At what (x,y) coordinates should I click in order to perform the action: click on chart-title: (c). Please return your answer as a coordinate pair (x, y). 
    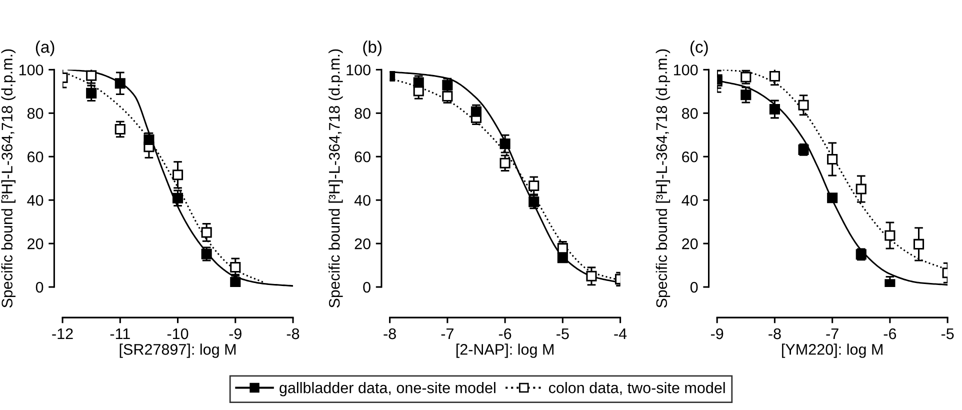
    Looking at the image, I should click on (699, 48).